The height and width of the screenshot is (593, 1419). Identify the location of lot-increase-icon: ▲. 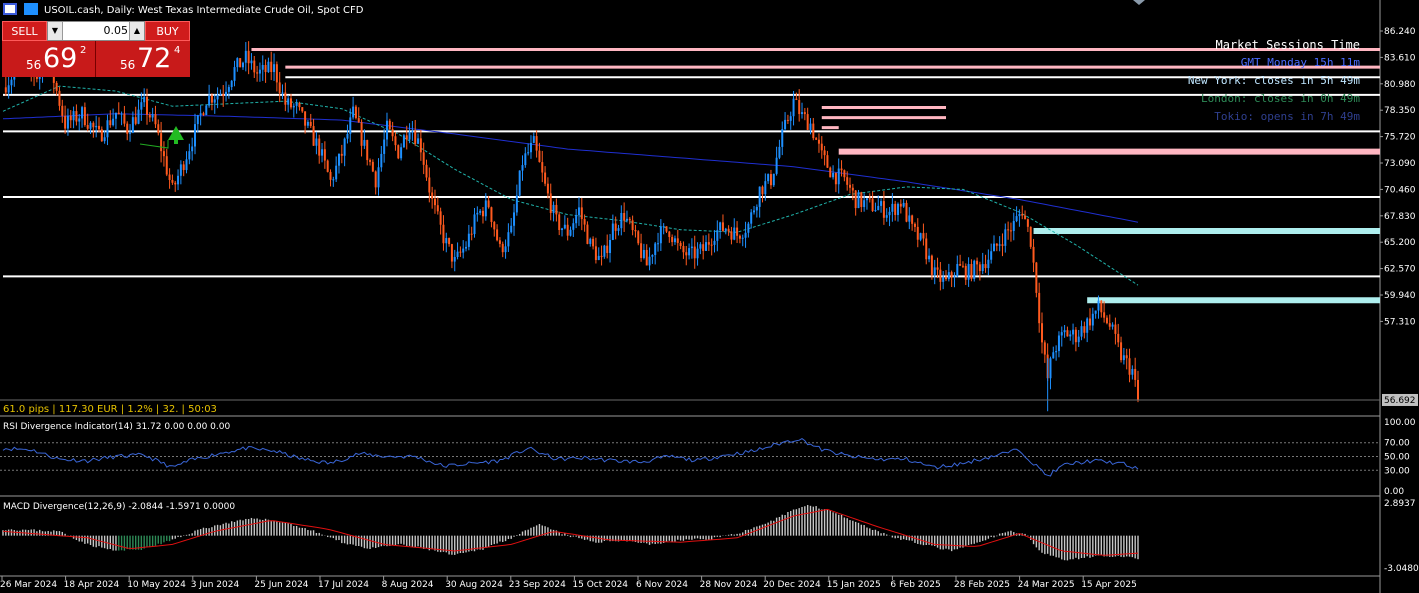
(136, 31).